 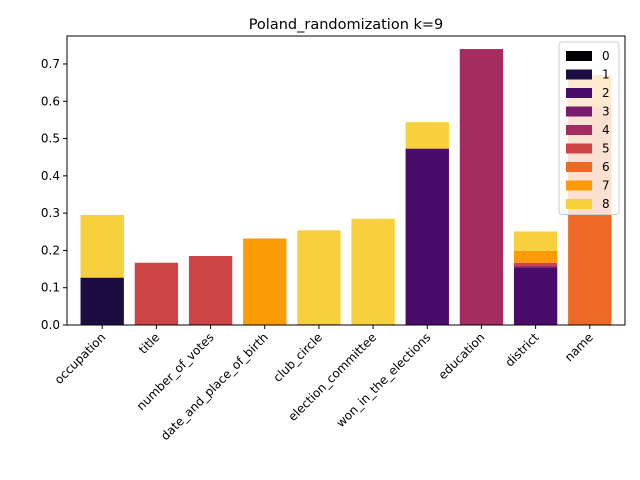 What do you see at coordinates (54, 194) in the screenshot?
I see `y-axis: 0.0 0.1 0.2 0.3 0.4 0.5 0.6 0.7` at bounding box center [54, 194].